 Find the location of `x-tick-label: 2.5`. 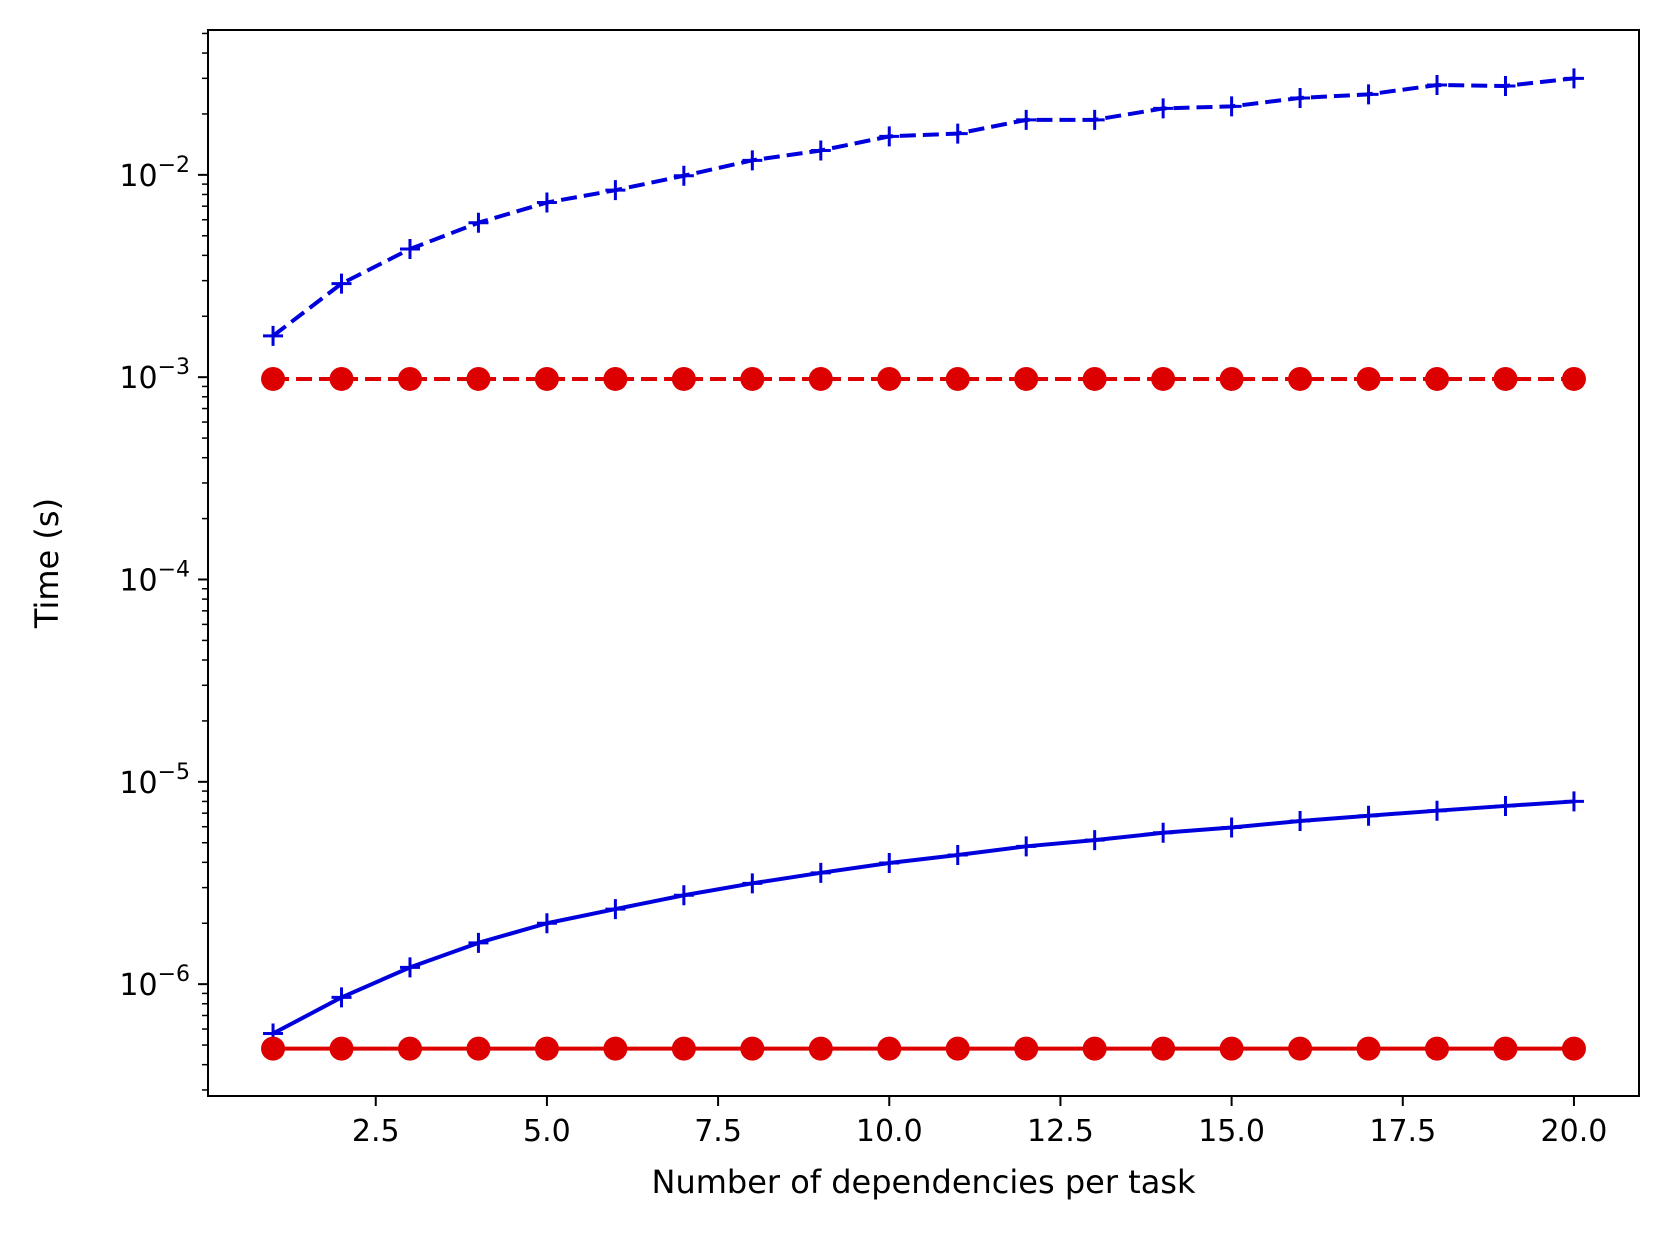

x-tick-label: 2.5 is located at coordinates (376, 1131).